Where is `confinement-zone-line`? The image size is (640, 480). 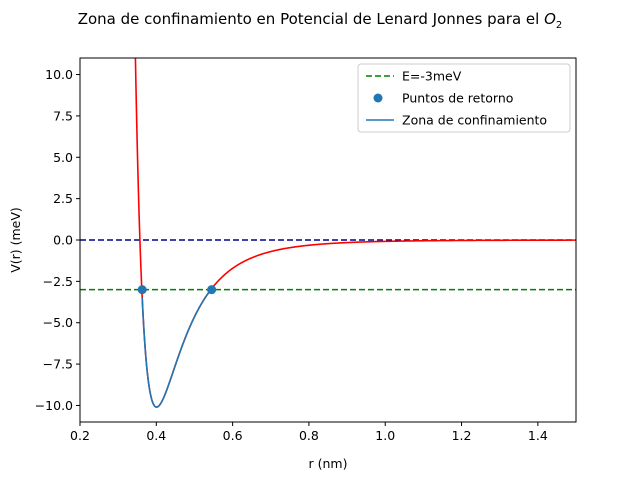 confinement-zone-line is located at coordinates (177, 348).